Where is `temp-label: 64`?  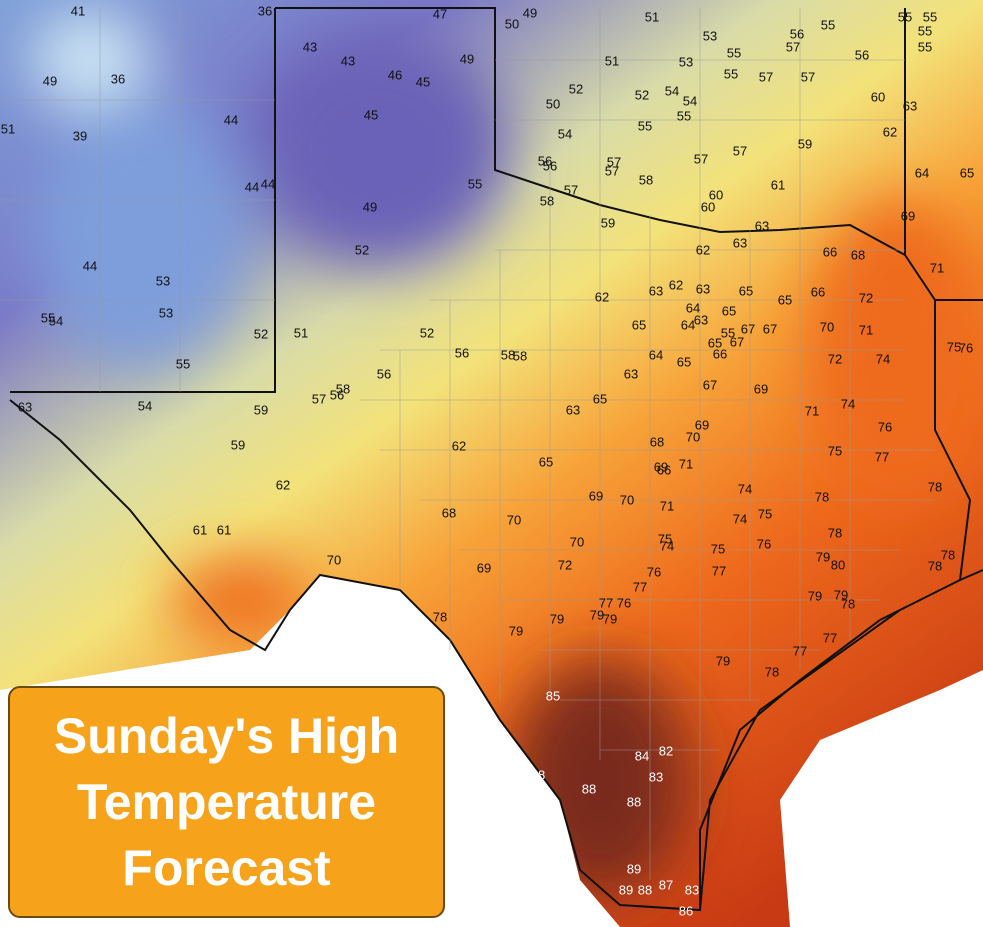
temp-label: 64 is located at coordinates (922, 172).